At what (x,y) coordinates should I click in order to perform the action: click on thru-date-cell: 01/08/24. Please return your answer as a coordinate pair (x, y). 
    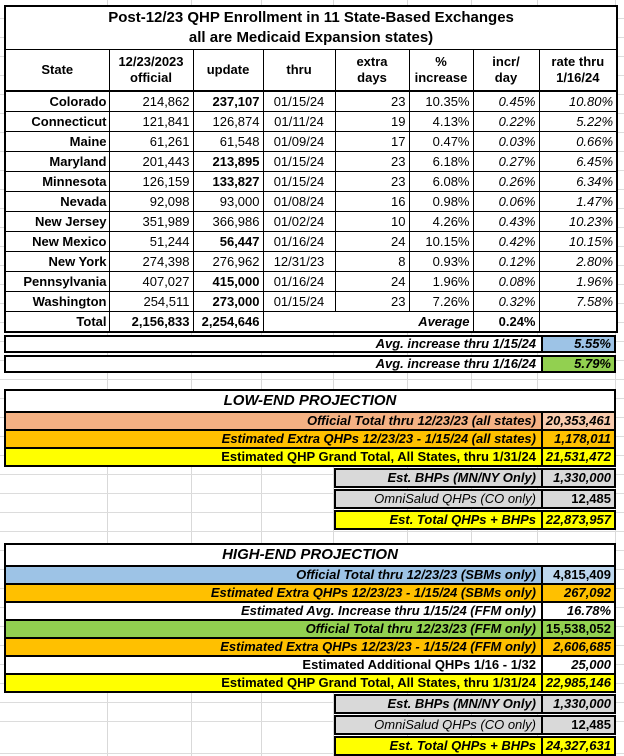
    Looking at the image, I should click on (299, 201).